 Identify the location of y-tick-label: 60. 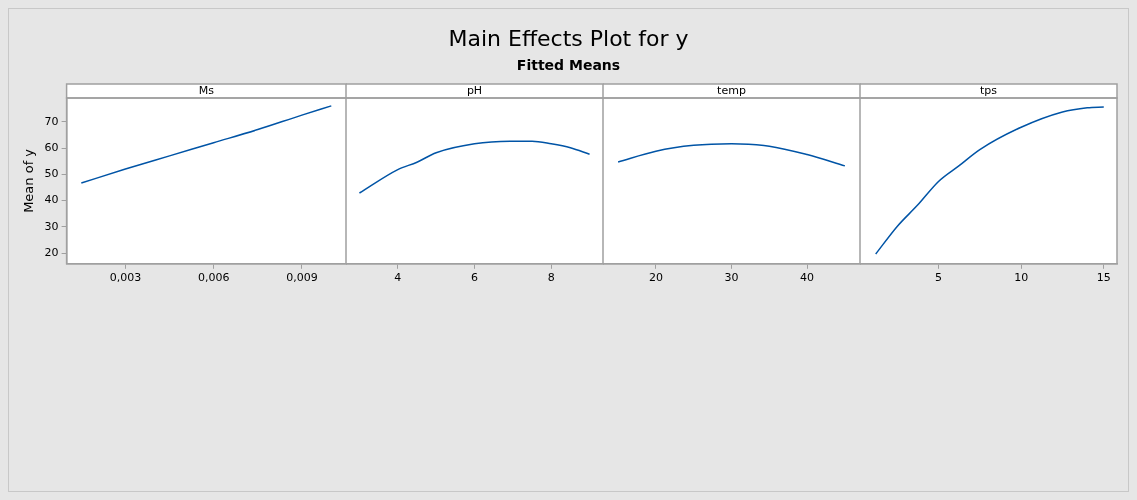
(51, 147).